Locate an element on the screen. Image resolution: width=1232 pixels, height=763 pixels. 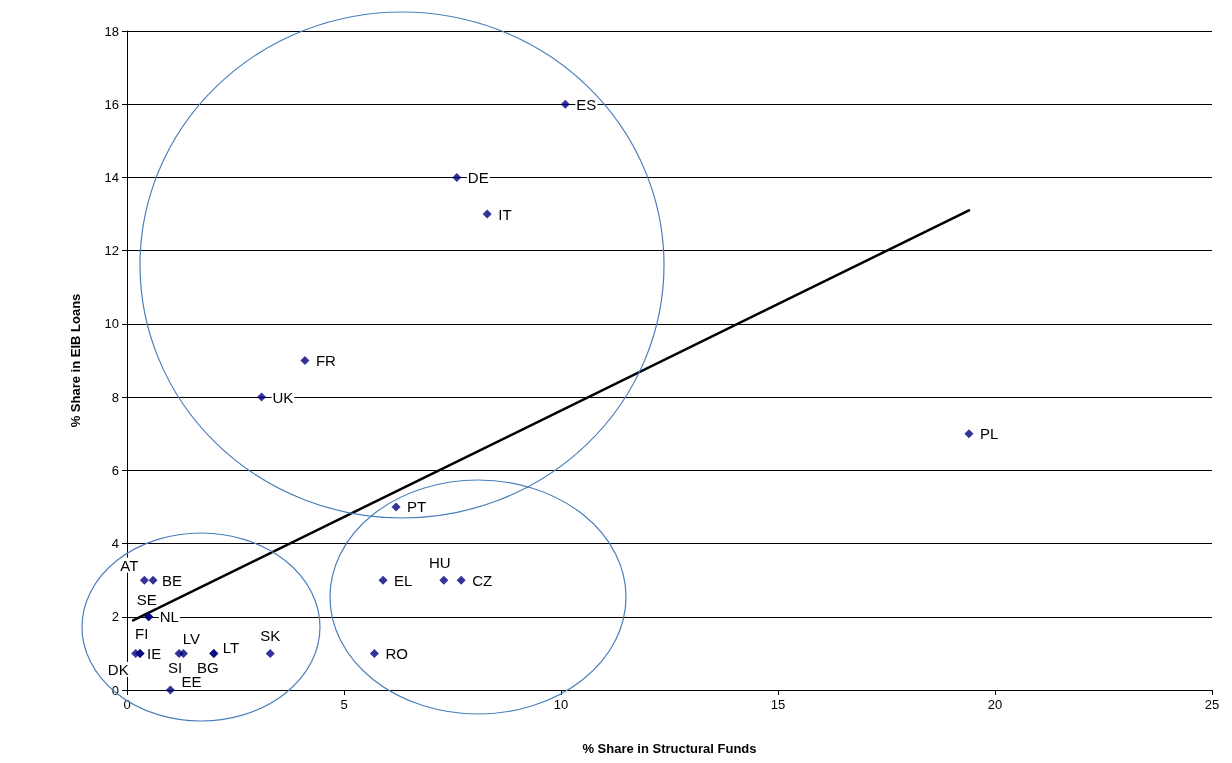
annotation: DE is located at coordinates (478, 177).